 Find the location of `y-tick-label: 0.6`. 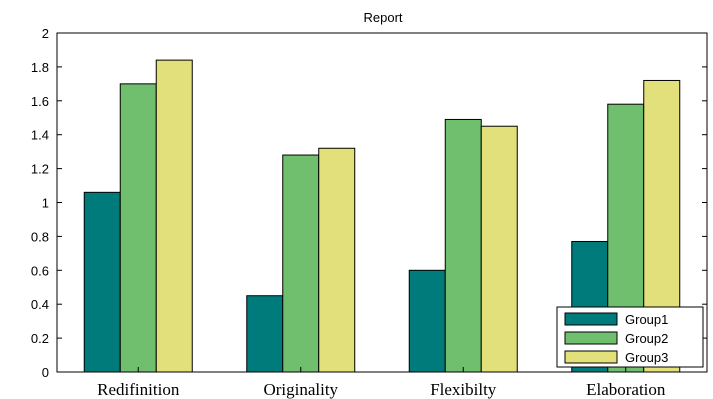

y-tick-label: 0.6 is located at coordinates (40, 270).